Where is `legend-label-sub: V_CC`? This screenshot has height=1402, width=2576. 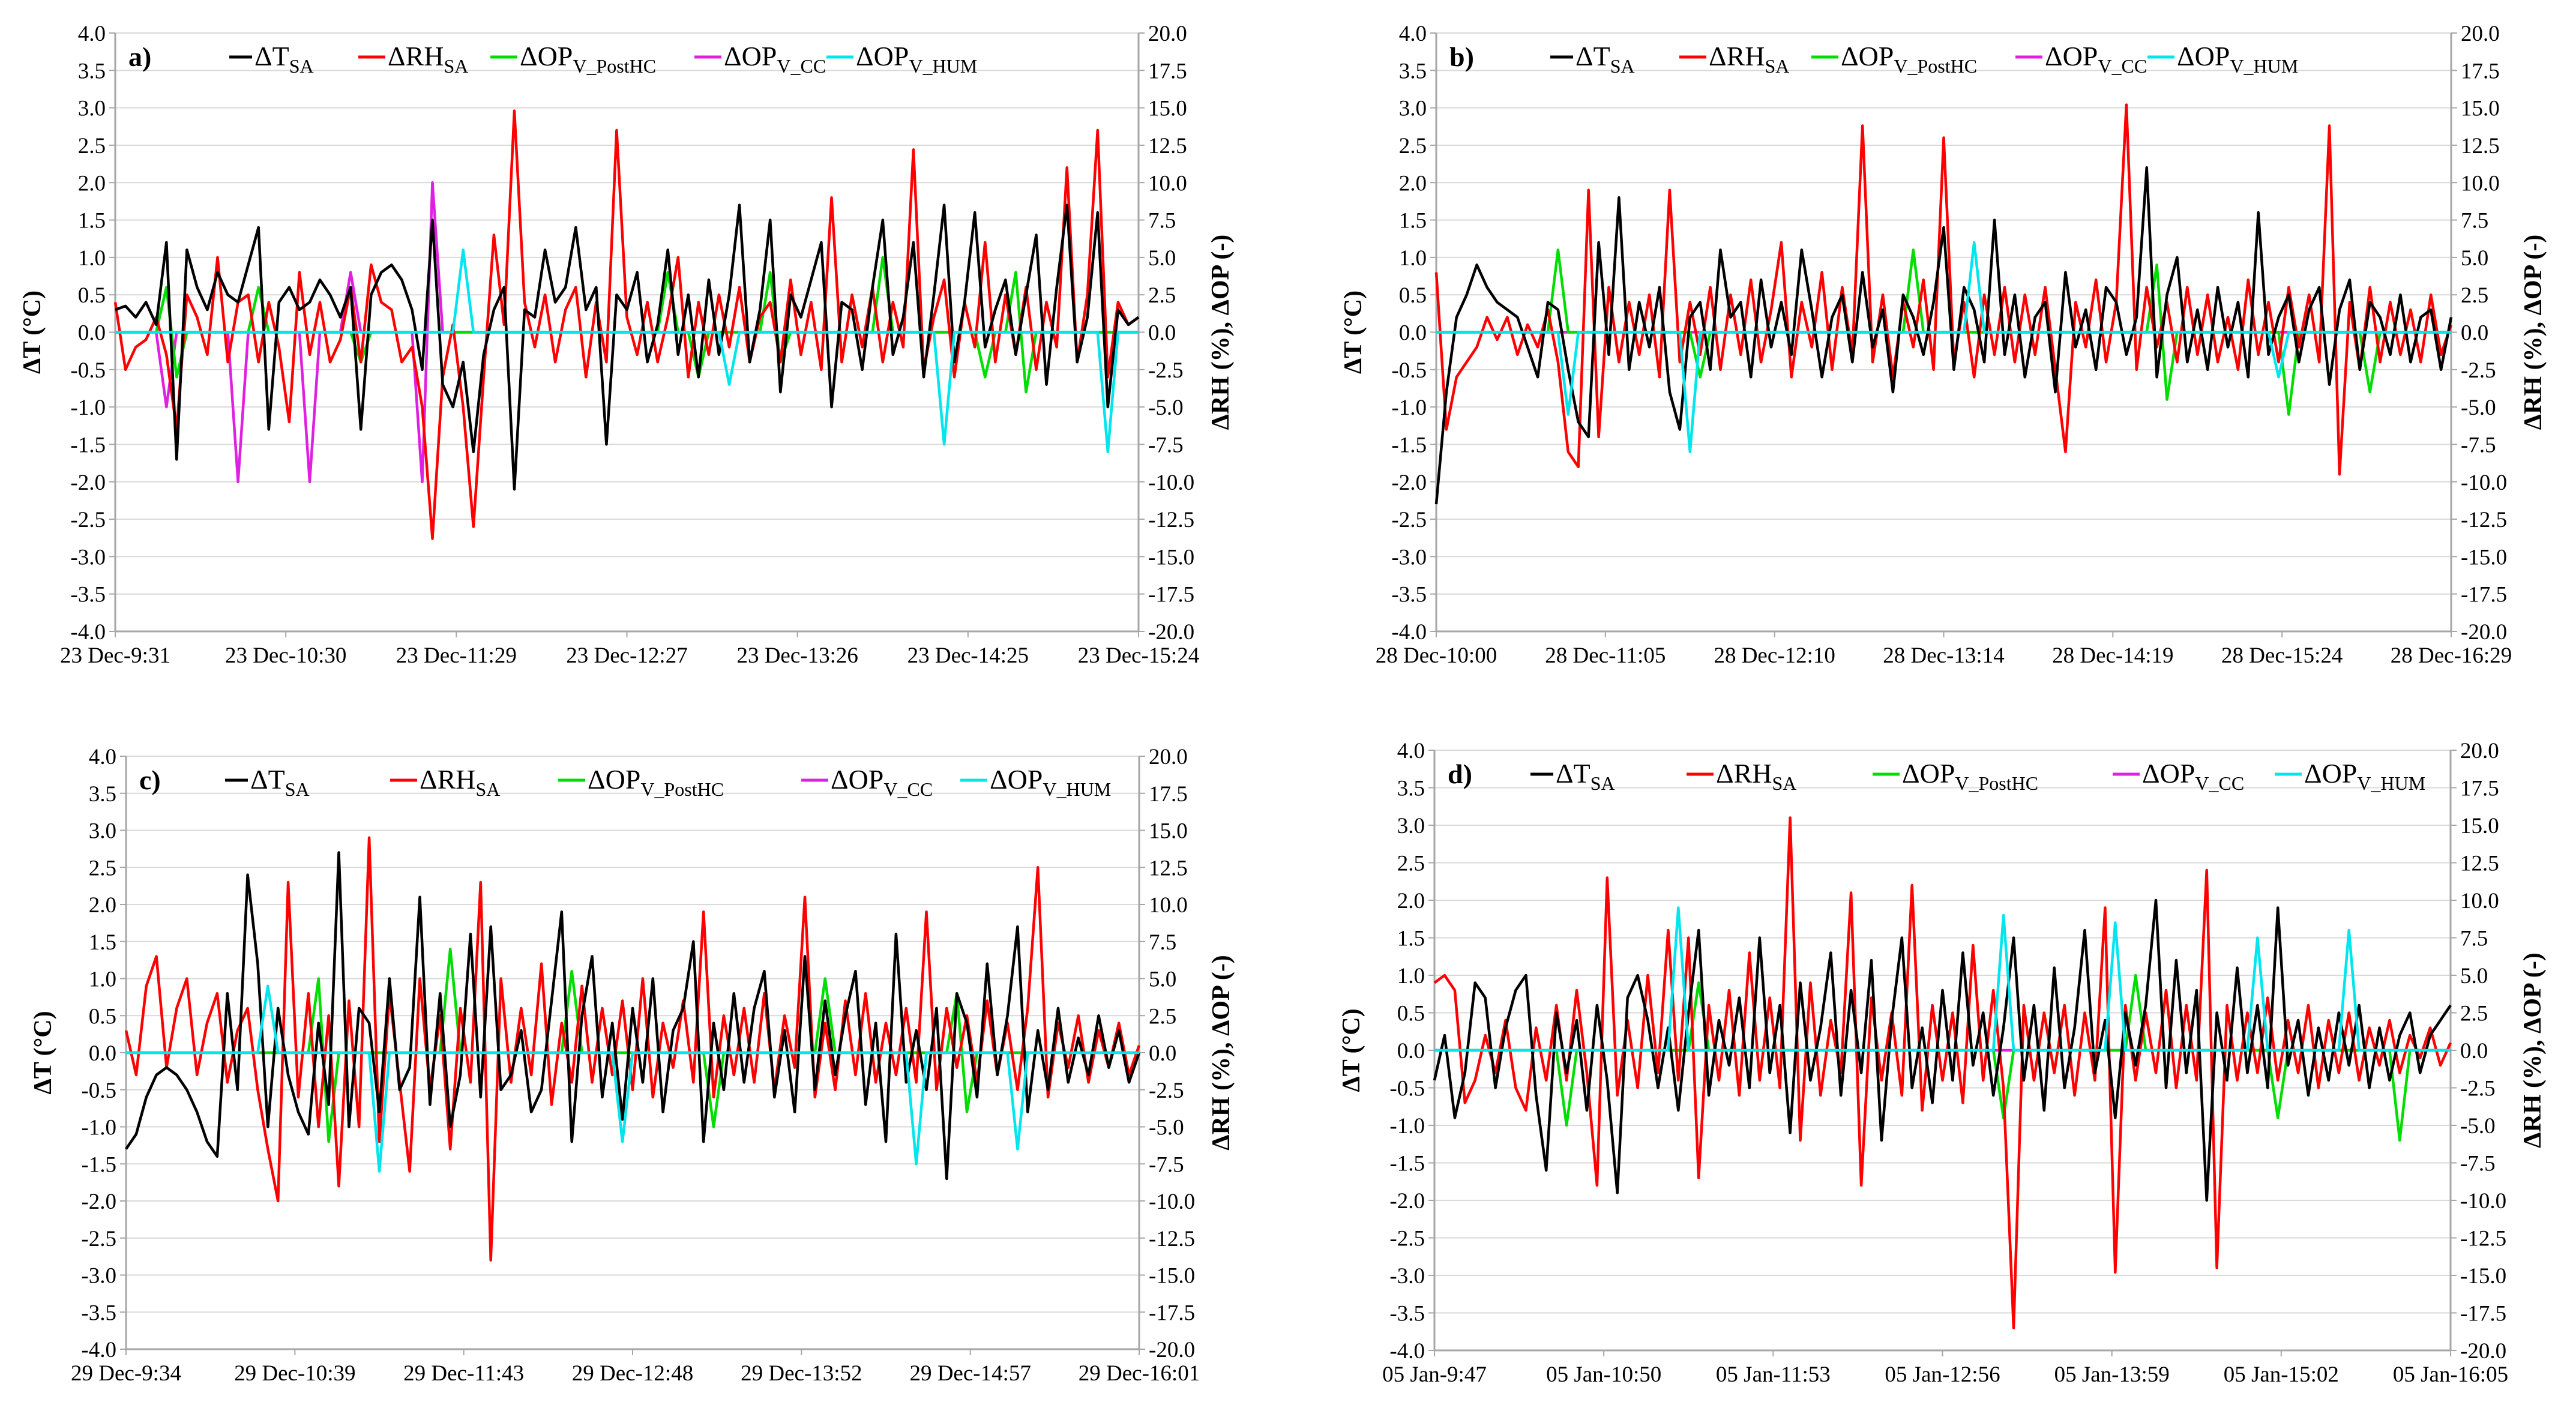
legend-label-sub: V_CC is located at coordinates (801, 66).